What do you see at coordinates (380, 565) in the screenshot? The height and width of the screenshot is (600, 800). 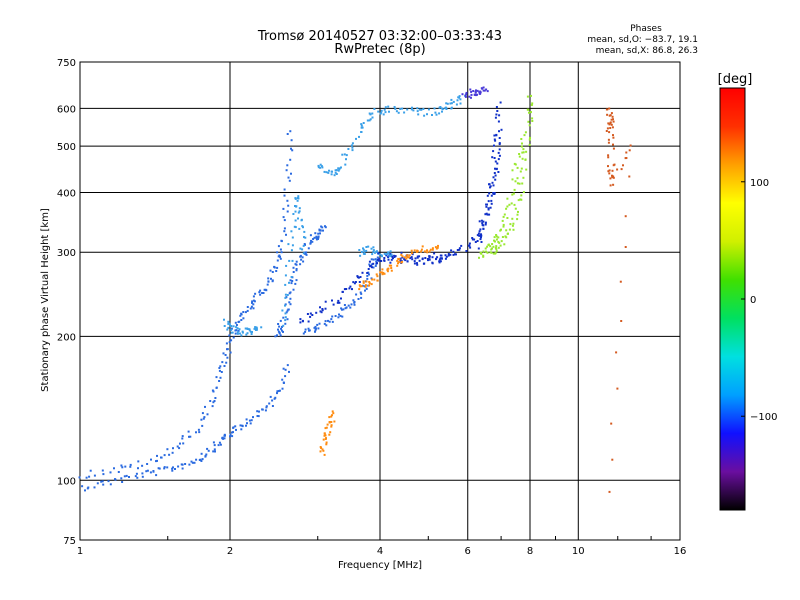 I see `x-axis-label: Frequency [MHz]` at bounding box center [380, 565].